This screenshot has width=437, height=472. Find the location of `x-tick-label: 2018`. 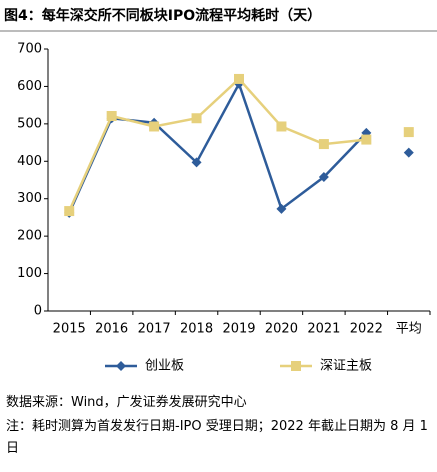

x-tick-label: 2018 is located at coordinates (196, 329).